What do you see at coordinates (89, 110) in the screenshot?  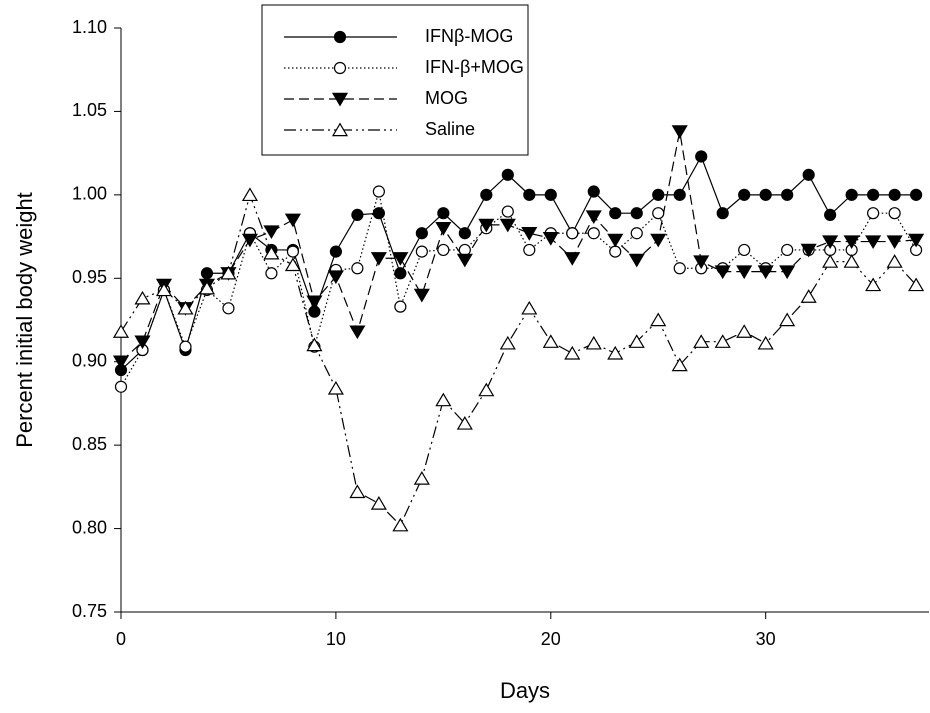 I see `y-tick-label: 1.05` at bounding box center [89, 110].